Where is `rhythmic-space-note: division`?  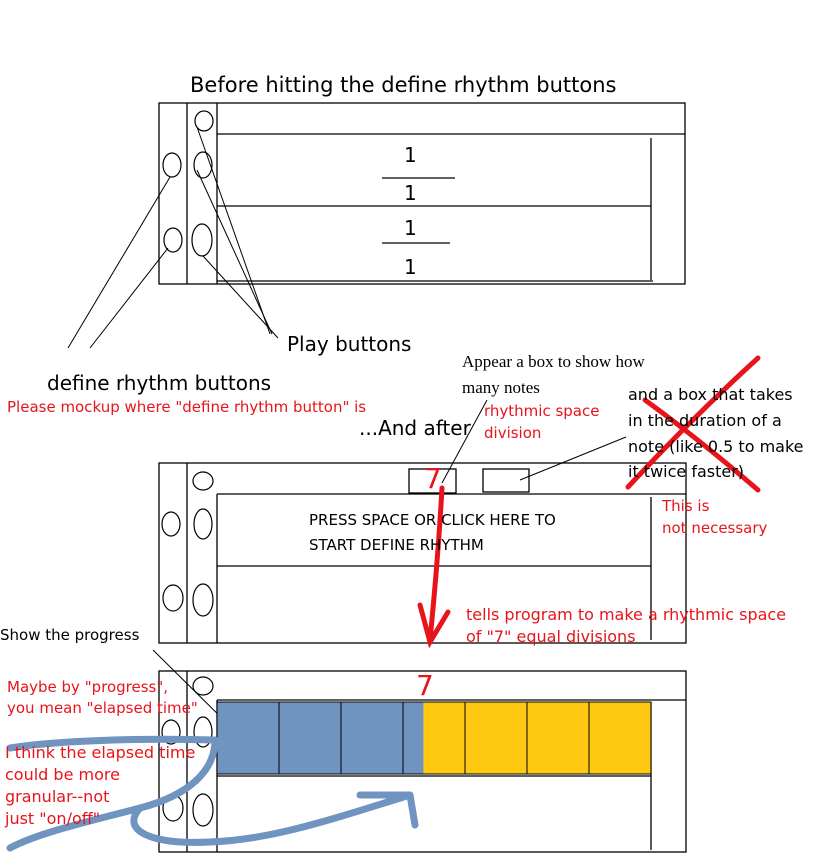 rhythmic-space-note: division is located at coordinates (513, 433).